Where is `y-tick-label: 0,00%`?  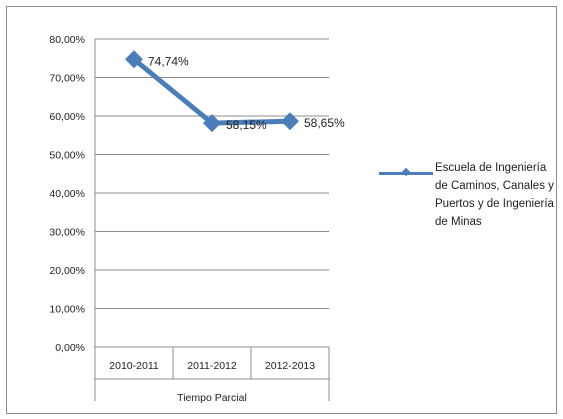 y-tick-label: 0,00% is located at coordinates (70, 348).